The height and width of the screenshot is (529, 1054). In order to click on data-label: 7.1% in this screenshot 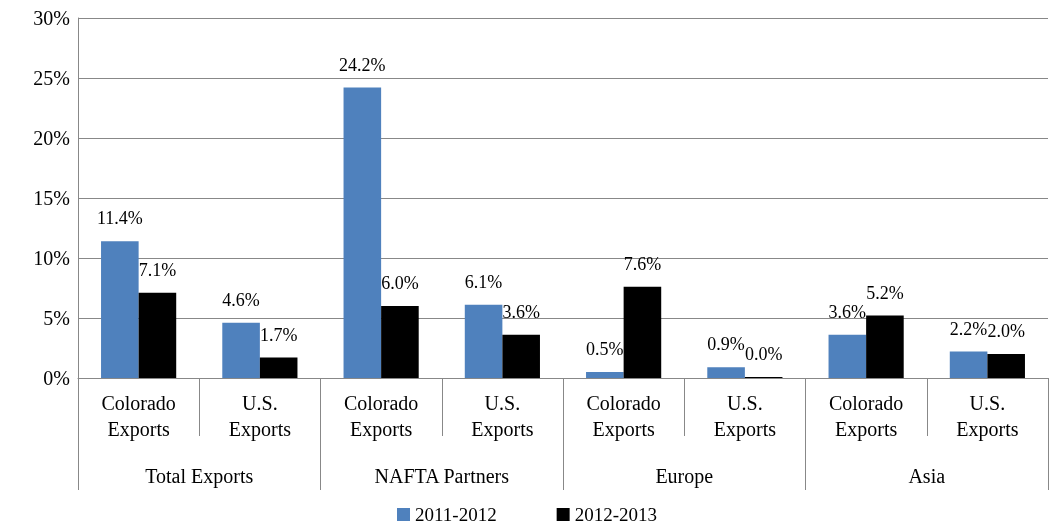, I will do `click(157, 269)`.